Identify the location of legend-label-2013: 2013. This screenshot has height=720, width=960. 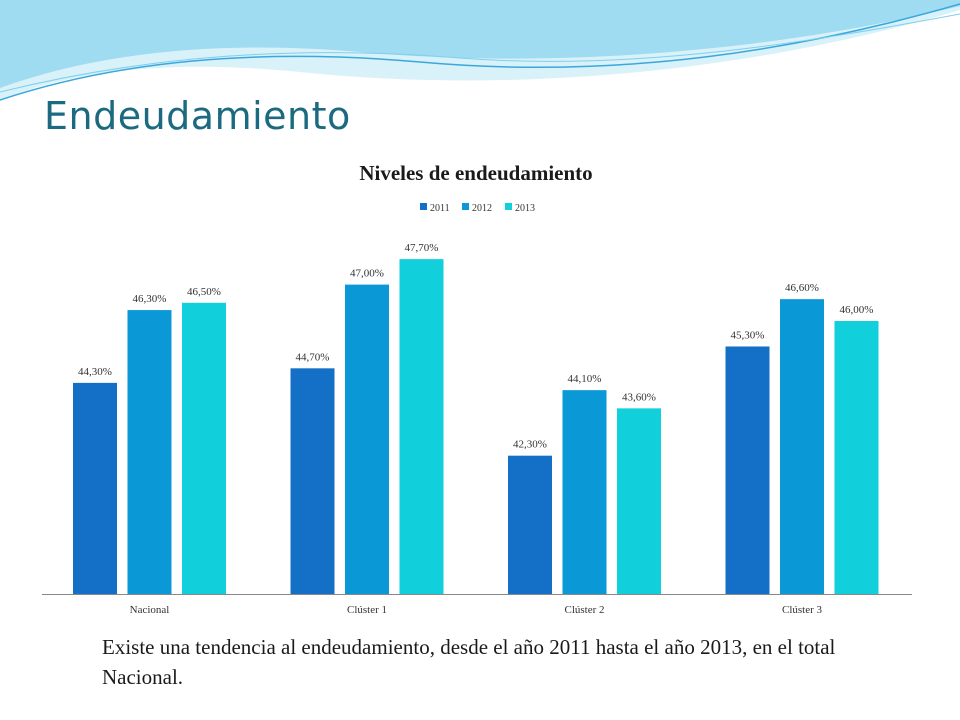
(525, 208).